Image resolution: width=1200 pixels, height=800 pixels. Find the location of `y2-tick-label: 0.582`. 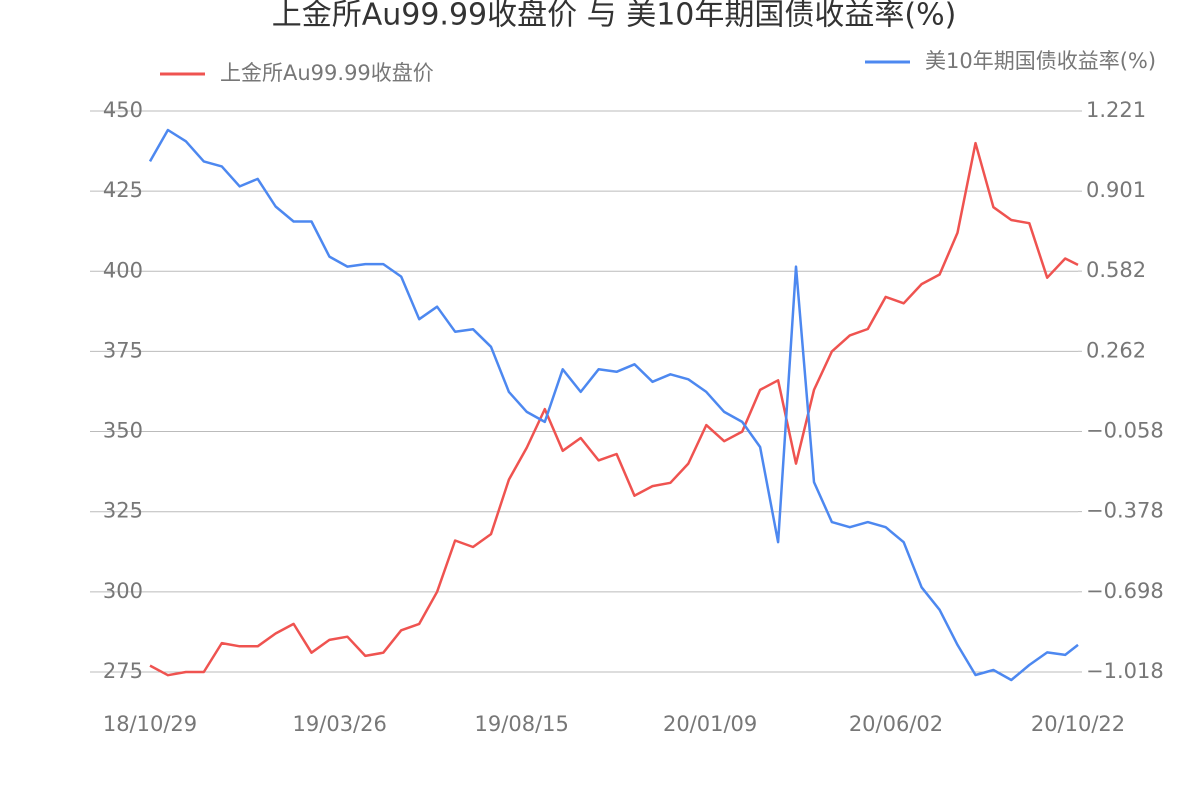

y2-tick-label: 0.582 is located at coordinates (1116, 270).